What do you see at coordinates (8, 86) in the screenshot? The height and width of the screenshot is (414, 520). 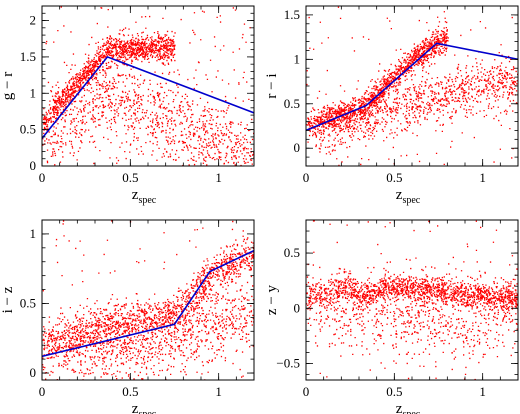 I see `y-axis-label: g − r` at bounding box center [8, 86].